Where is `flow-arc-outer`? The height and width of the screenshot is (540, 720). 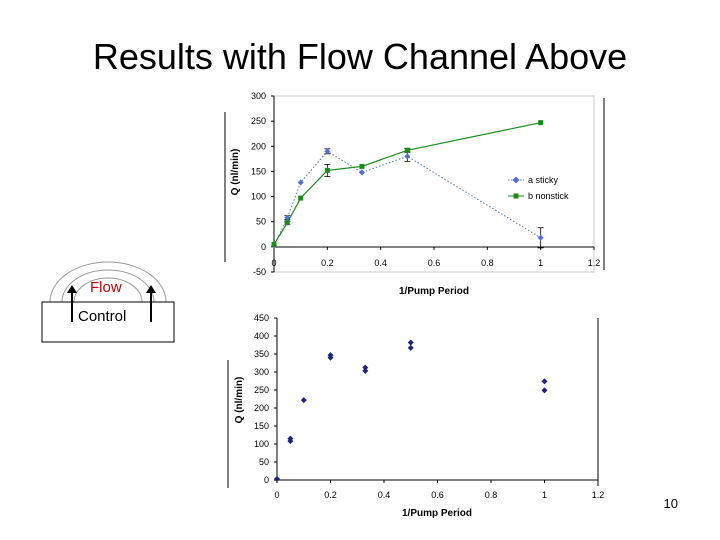
flow-arc-outer is located at coordinates (108, 282).